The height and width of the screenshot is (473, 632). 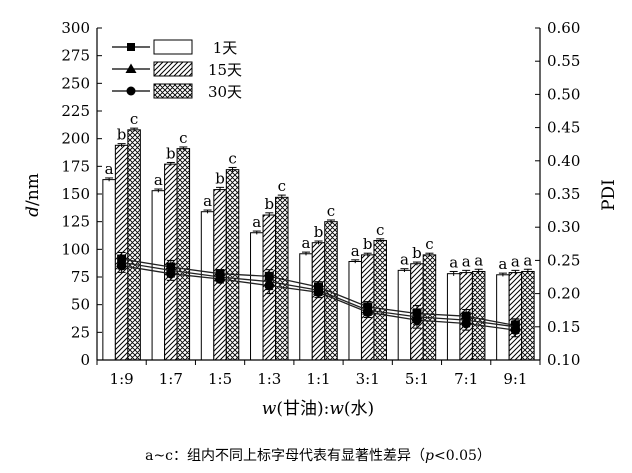 I want to click on y-axis-title-right: PDI, so click(x=609, y=195).